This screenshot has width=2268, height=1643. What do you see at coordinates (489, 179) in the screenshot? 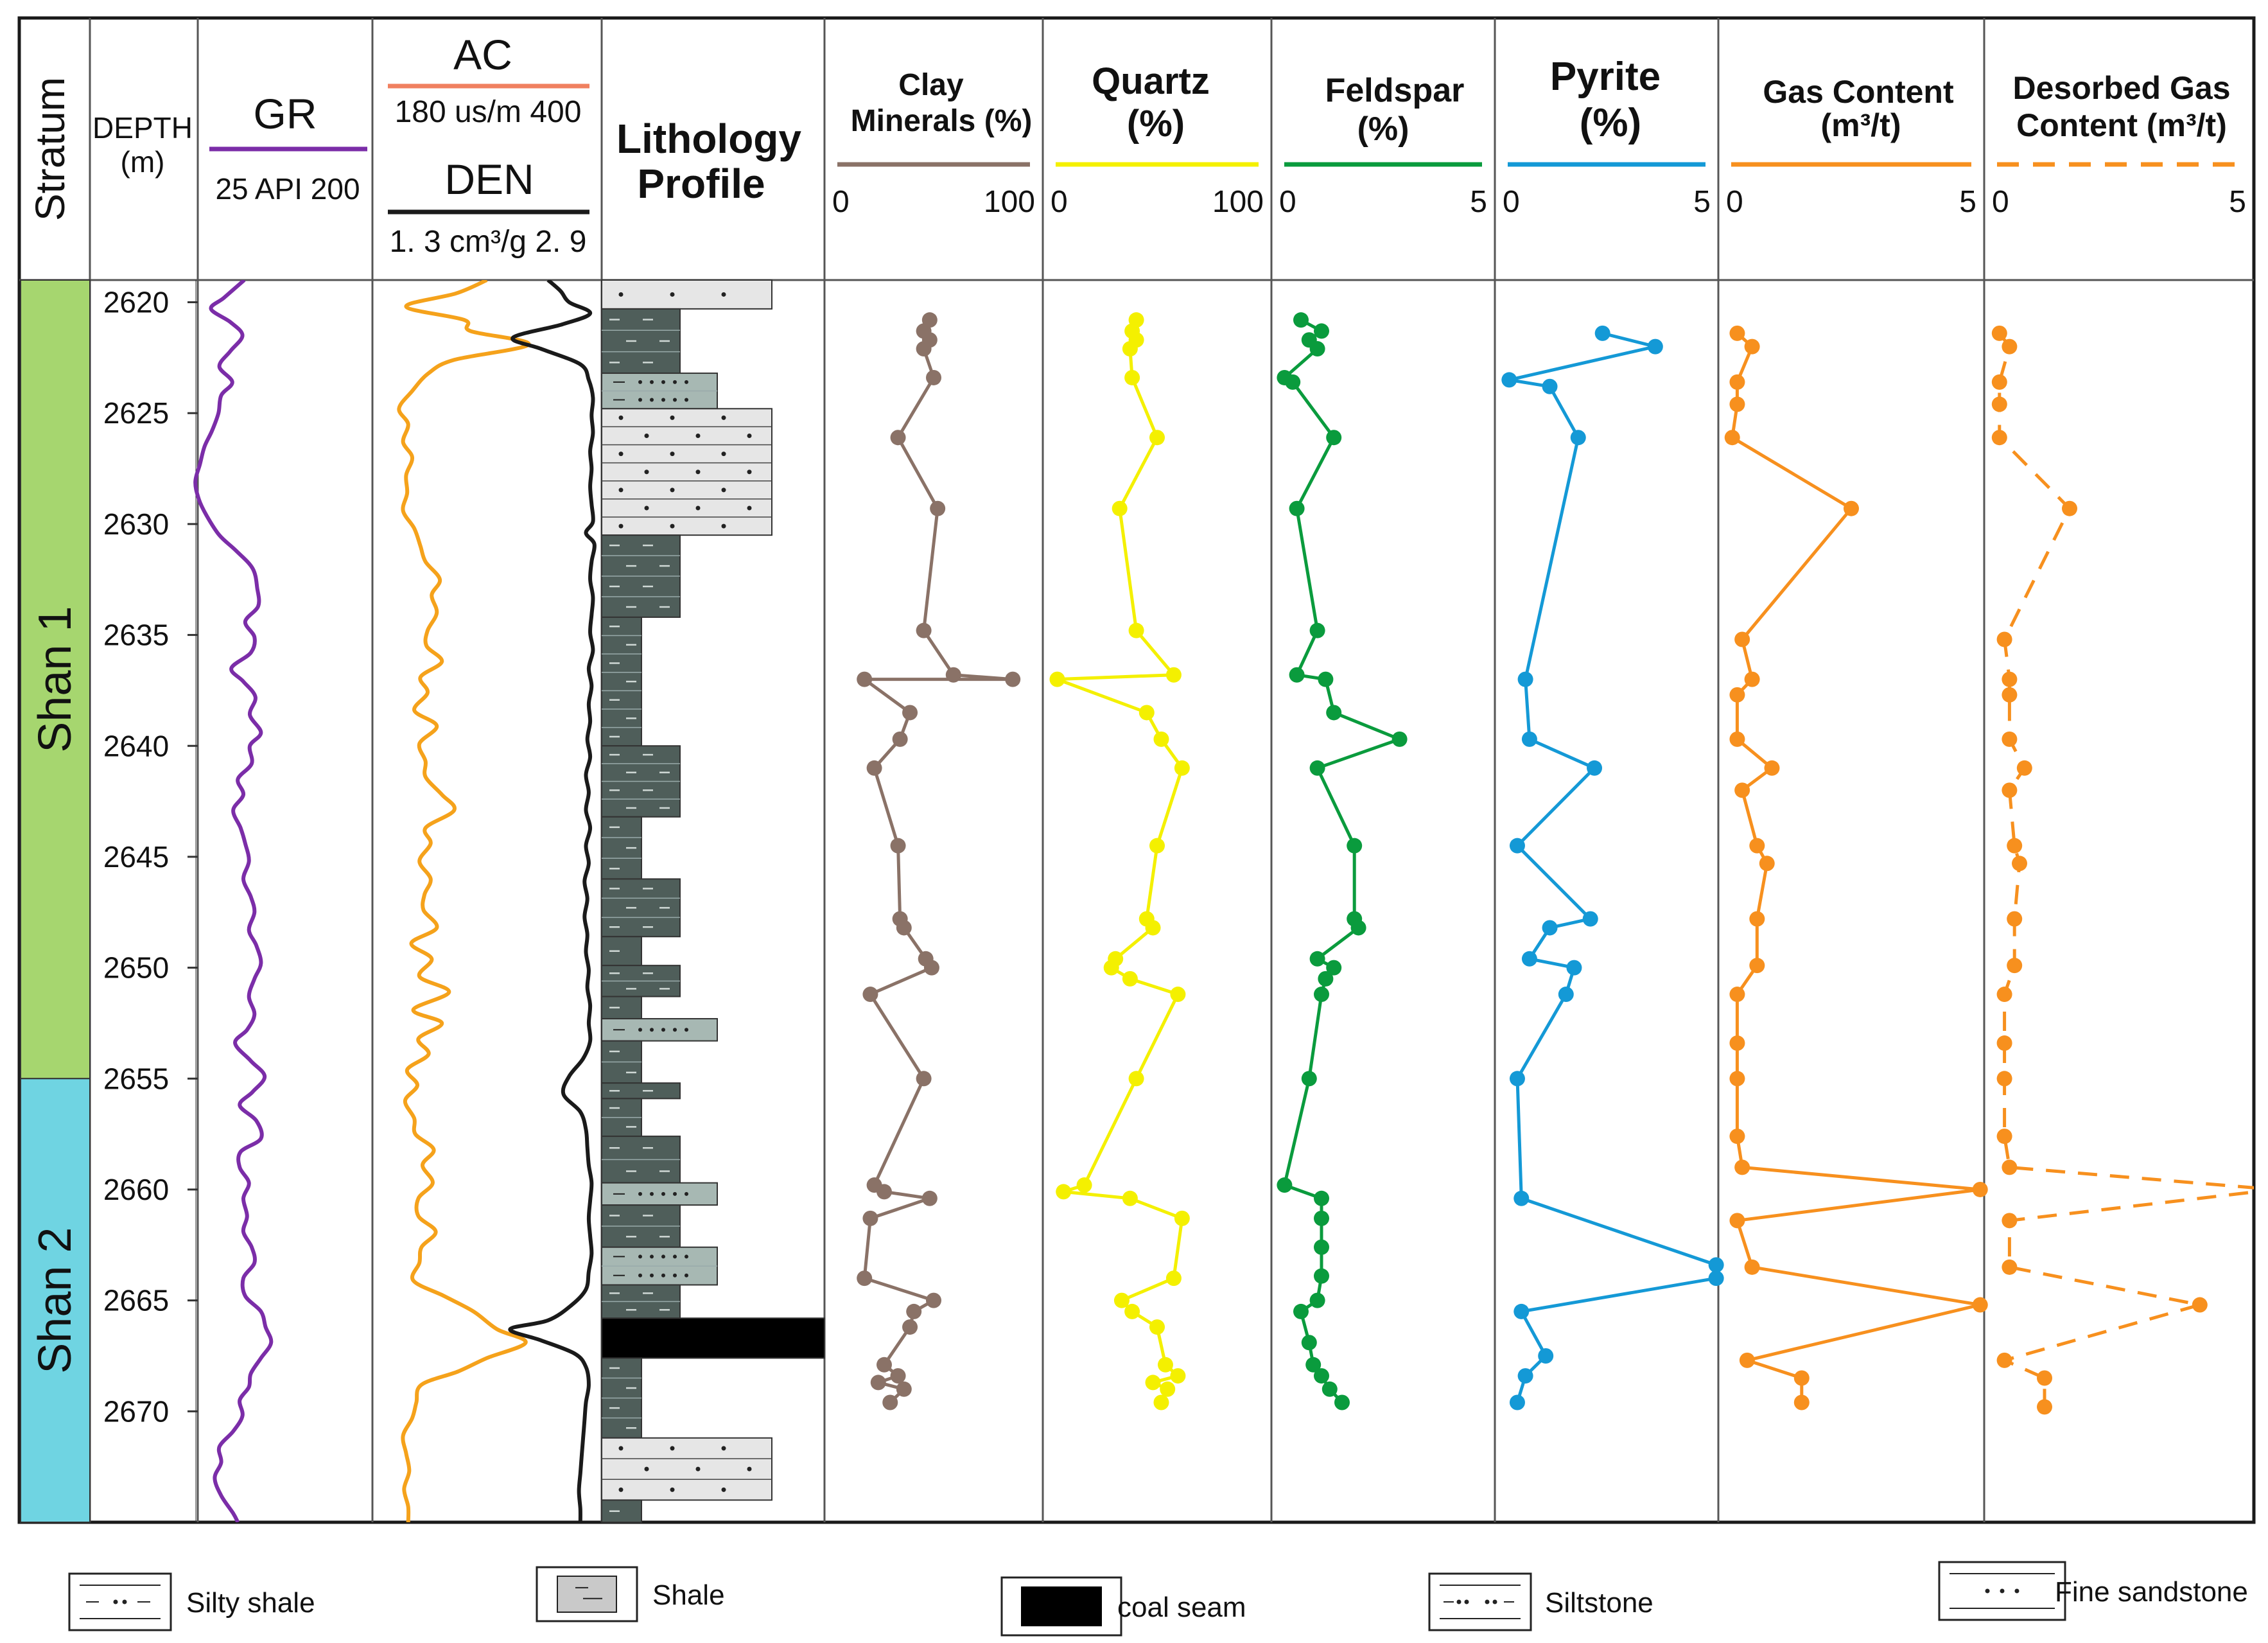
I see `den-header: DEN` at bounding box center [489, 179].